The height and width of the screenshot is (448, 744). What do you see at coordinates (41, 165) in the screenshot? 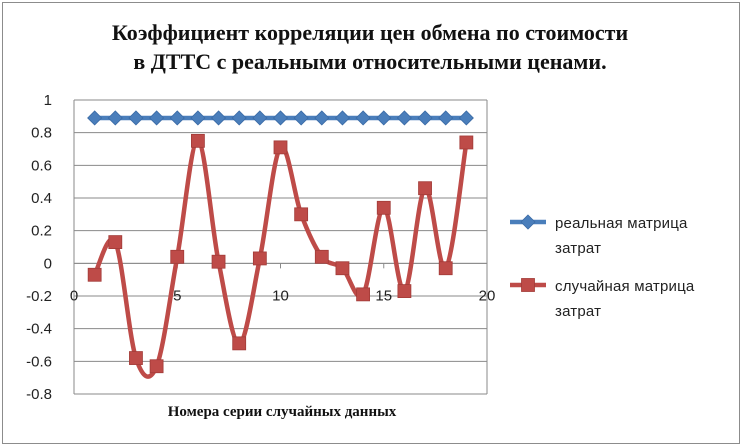
I see `y-tick-label: 0.6` at bounding box center [41, 165].